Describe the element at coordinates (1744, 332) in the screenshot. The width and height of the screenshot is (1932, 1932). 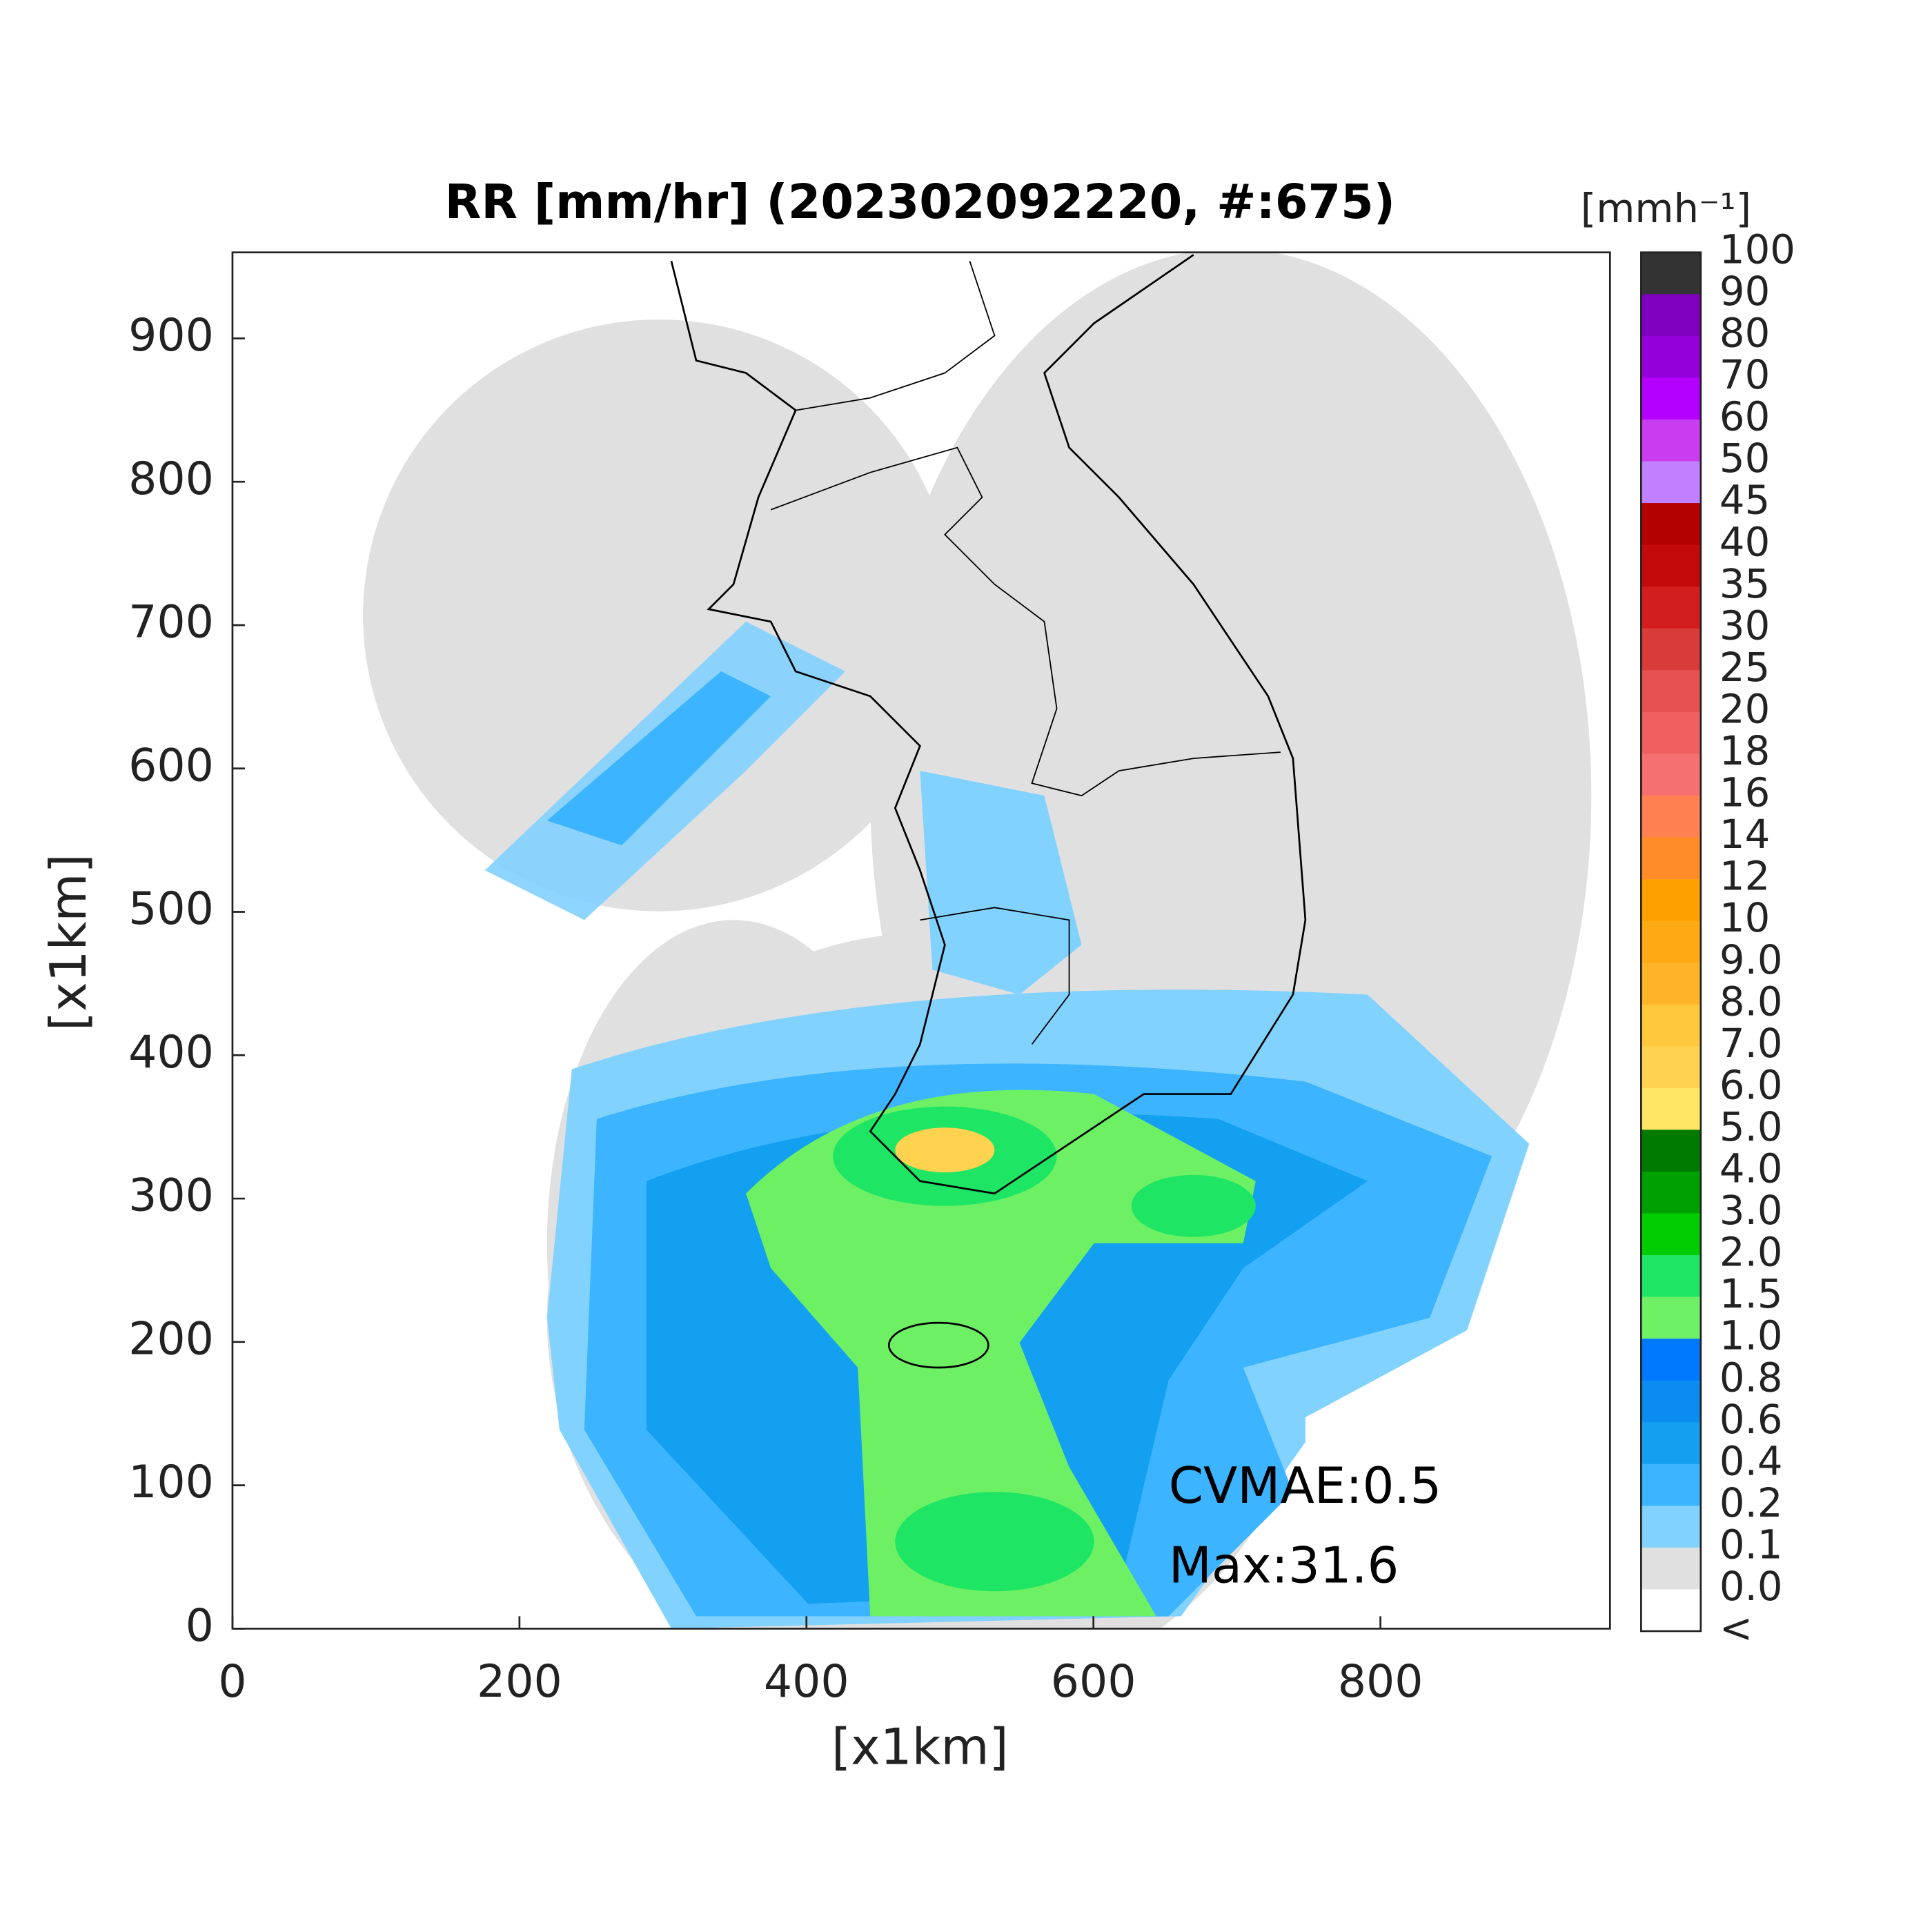
I see `colorbar-label: 80` at that location.